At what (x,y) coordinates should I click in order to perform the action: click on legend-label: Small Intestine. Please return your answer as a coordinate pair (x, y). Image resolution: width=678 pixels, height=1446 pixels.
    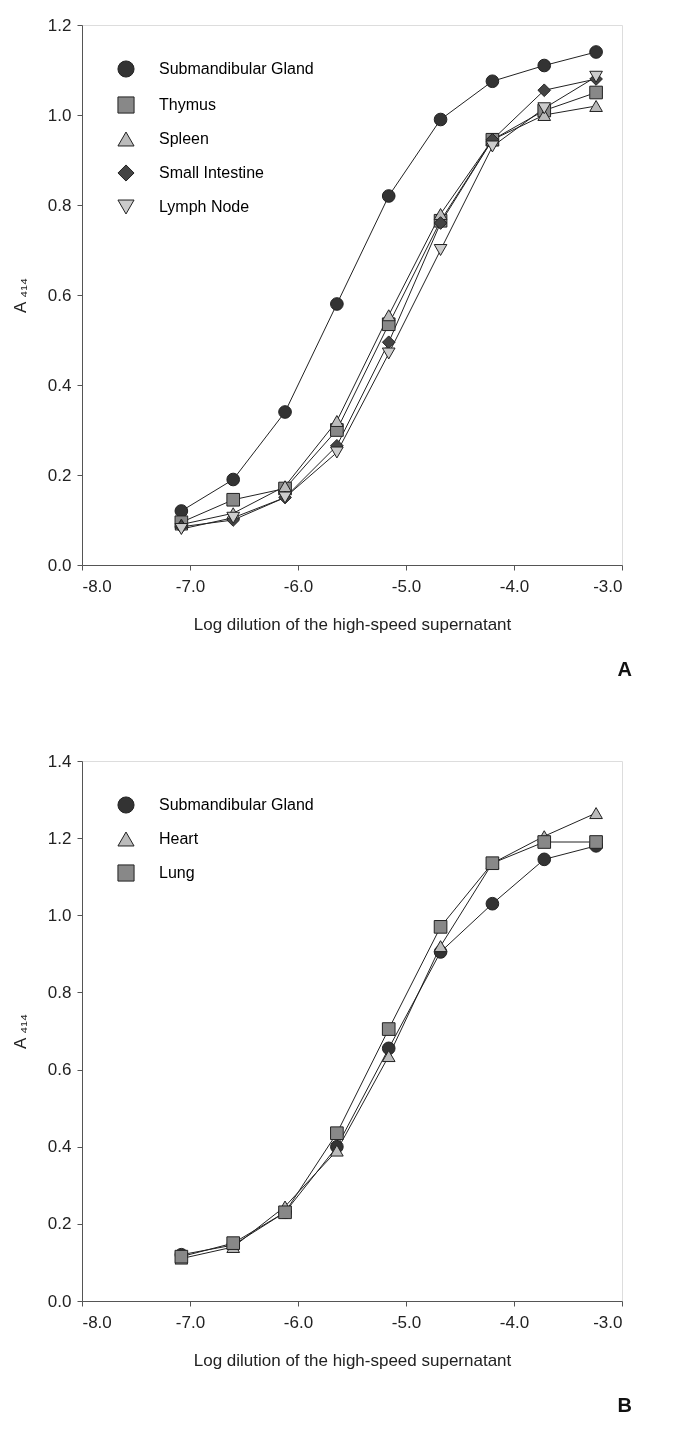
    Looking at the image, I should click on (212, 172).